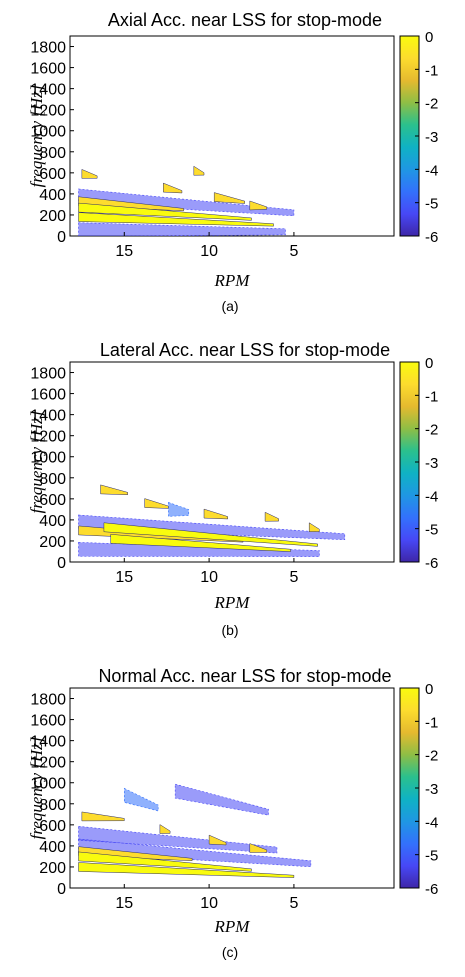  Describe the element at coordinates (431, 756) in the screenshot. I see `colorbar-tick-label: -2` at that location.